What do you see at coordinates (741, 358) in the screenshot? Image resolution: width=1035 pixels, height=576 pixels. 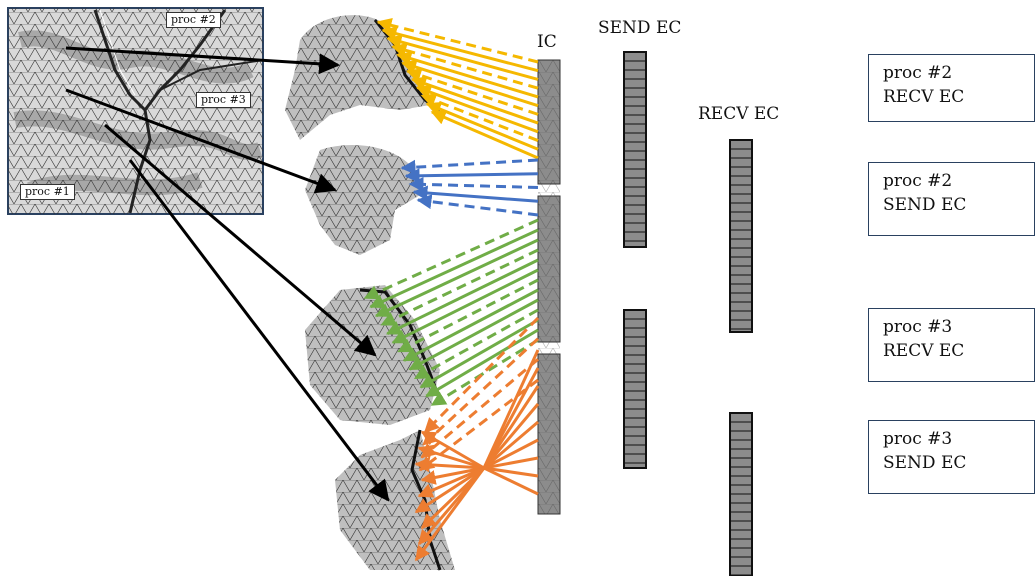 I see `recv-ec-column` at bounding box center [741, 358].